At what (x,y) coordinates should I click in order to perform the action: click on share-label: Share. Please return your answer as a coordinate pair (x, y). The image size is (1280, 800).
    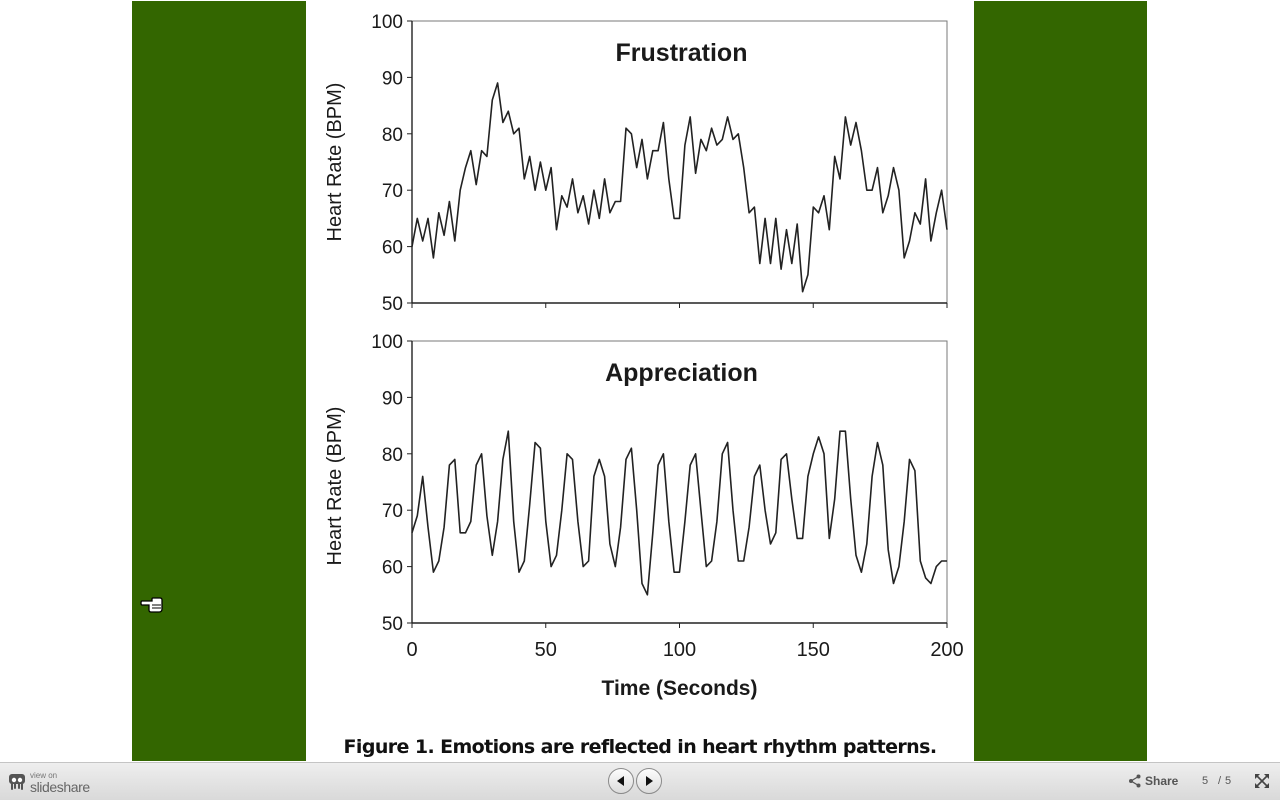
    Looking at the image, I should click on (1162, 781).